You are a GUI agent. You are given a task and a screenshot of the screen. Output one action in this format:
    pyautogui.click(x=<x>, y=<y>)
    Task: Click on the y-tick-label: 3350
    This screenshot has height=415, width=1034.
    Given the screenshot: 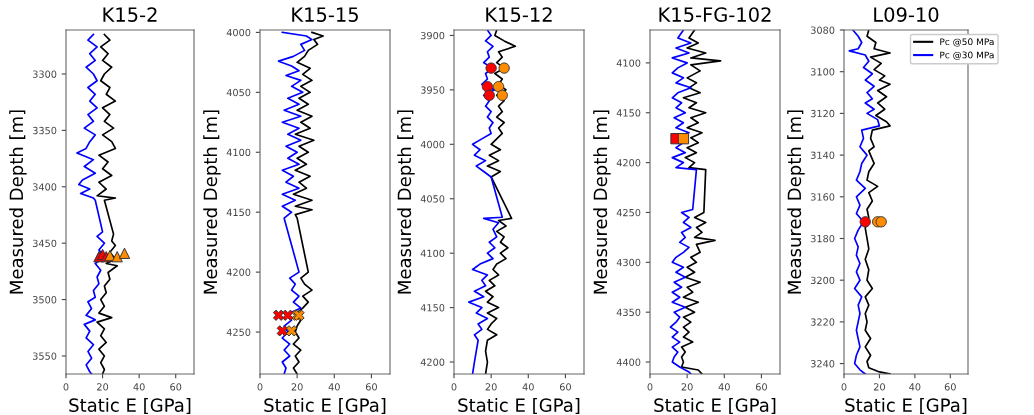 What is the action you would take?
    pyautogui.click(x=44, y=130)
    